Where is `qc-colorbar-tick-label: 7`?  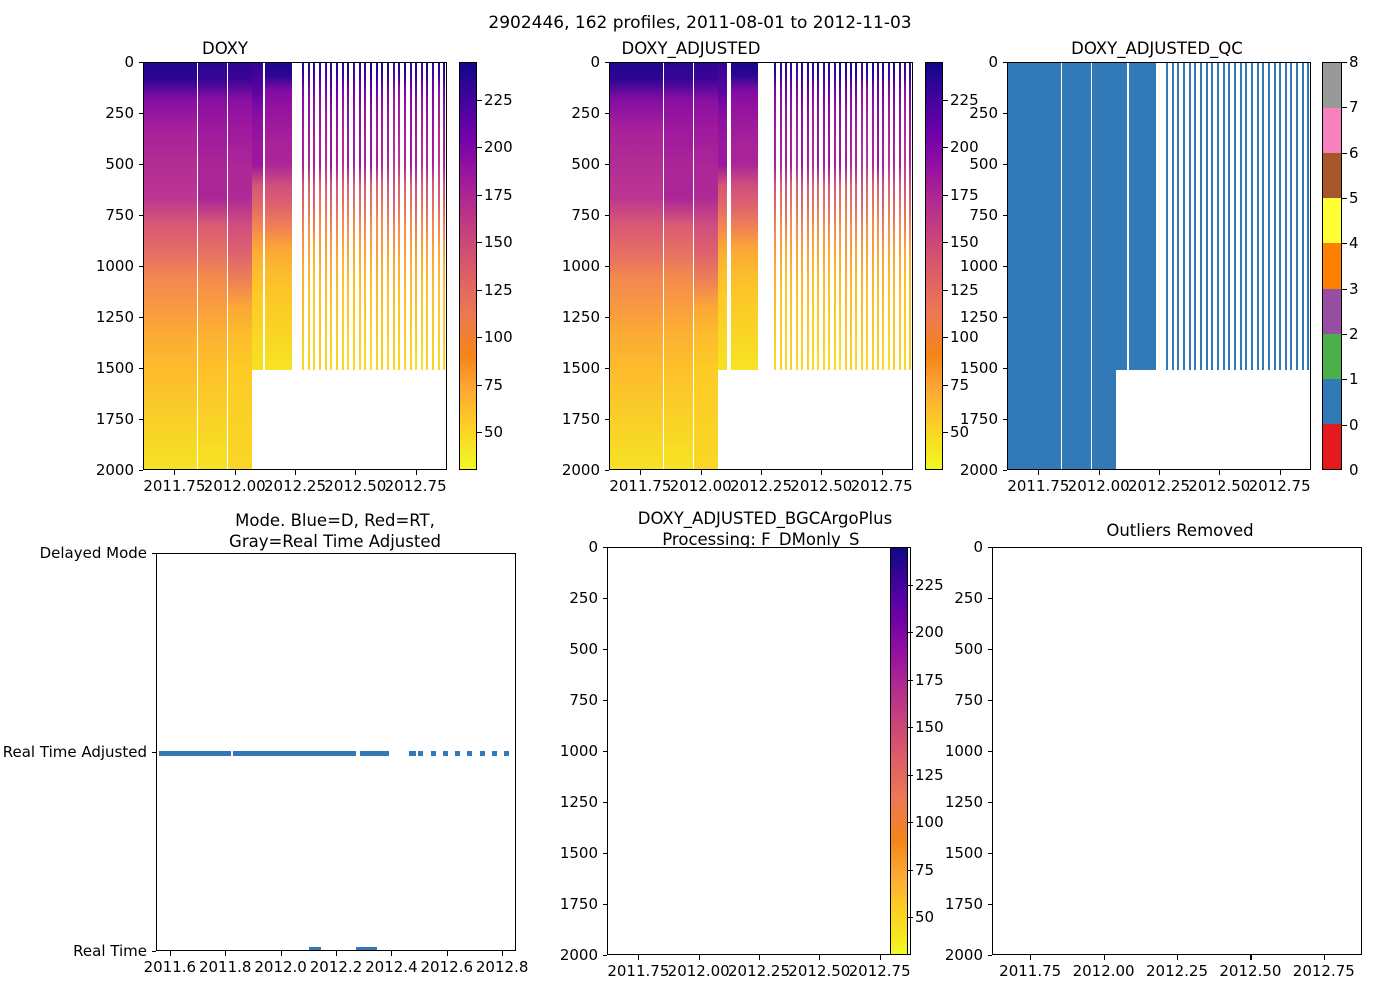 qc-colorbar-tick-label: 7 is located at coordinates (1354, 107).